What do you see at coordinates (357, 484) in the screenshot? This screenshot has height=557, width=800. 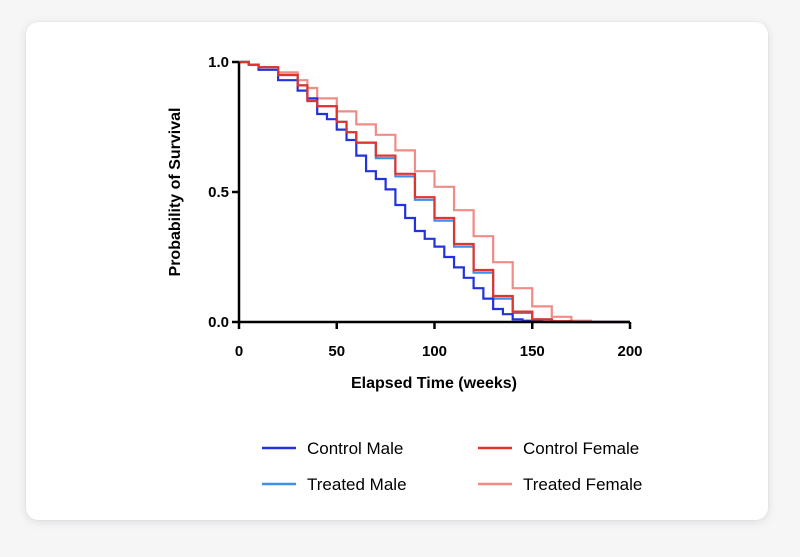 I see `legend-label: Treated Male` at bounding box center [357, 484].